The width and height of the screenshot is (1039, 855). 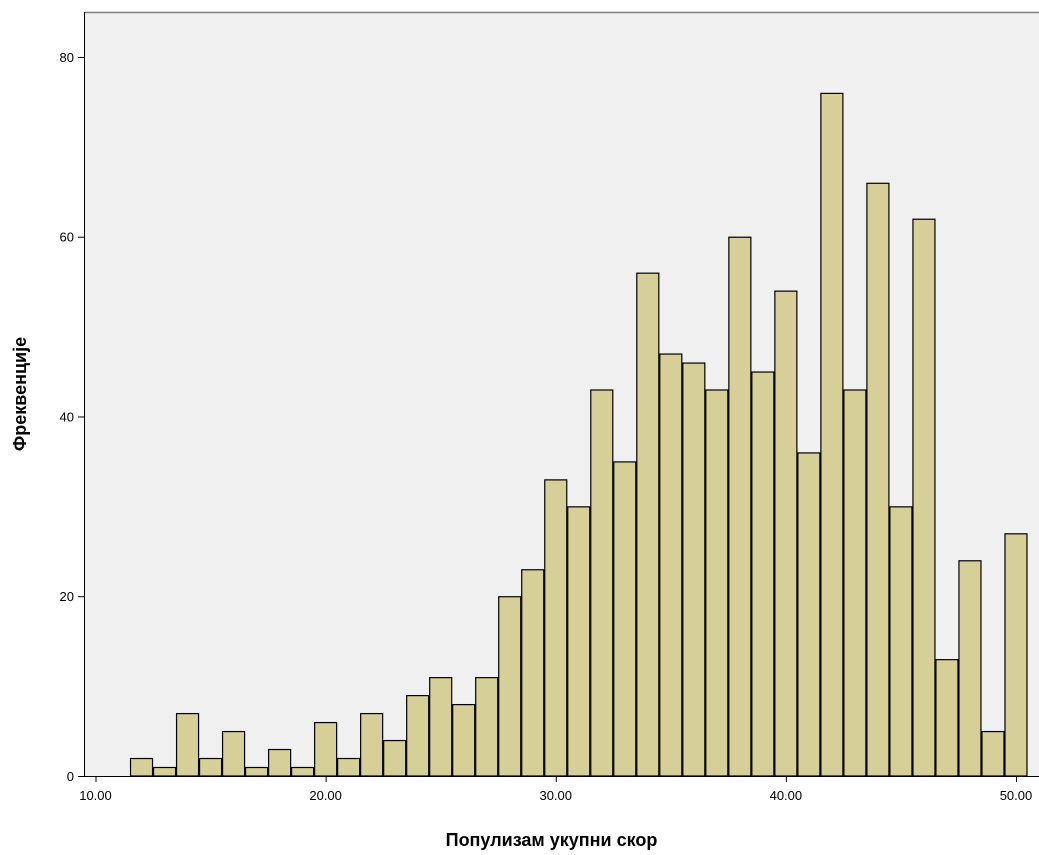 What do you see at coordinates (786, 795) in the screenshot?
I see `x-tick-label: 40.00` at bounding box center [786, 795].